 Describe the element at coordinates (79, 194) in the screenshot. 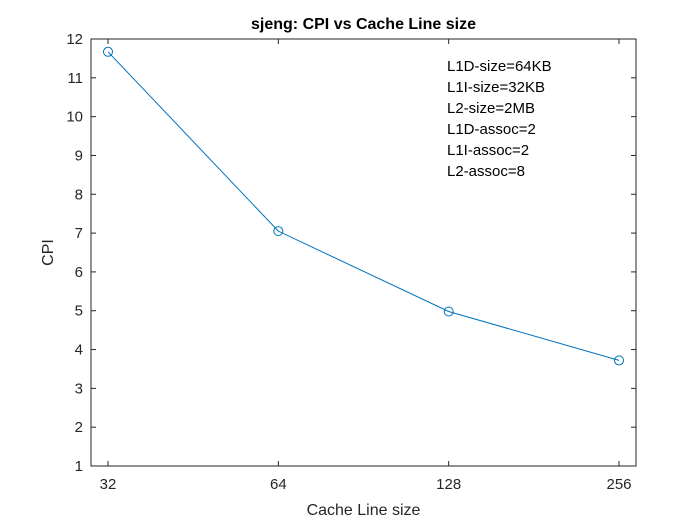

I see `y-tick-label: 8` at that location.